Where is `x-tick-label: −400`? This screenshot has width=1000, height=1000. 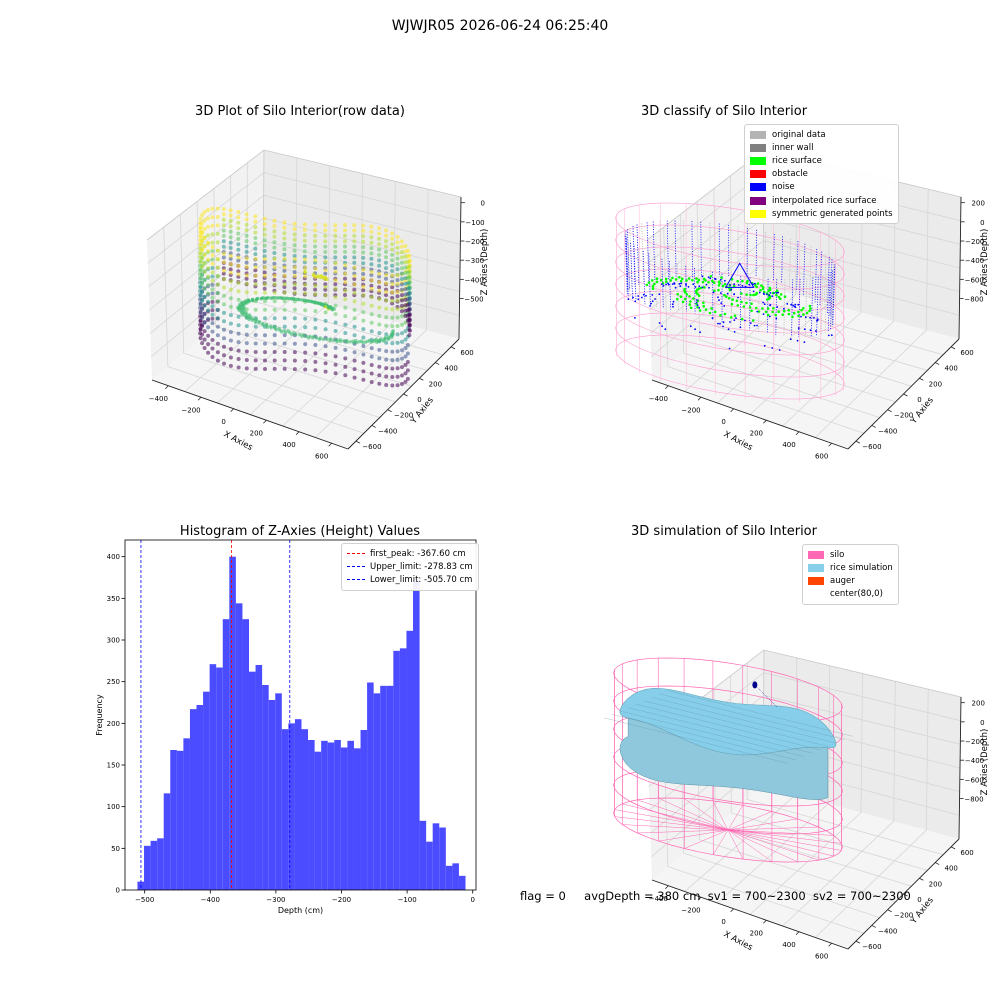
x-tick-label: −400 is located at coordinates (658, 399).